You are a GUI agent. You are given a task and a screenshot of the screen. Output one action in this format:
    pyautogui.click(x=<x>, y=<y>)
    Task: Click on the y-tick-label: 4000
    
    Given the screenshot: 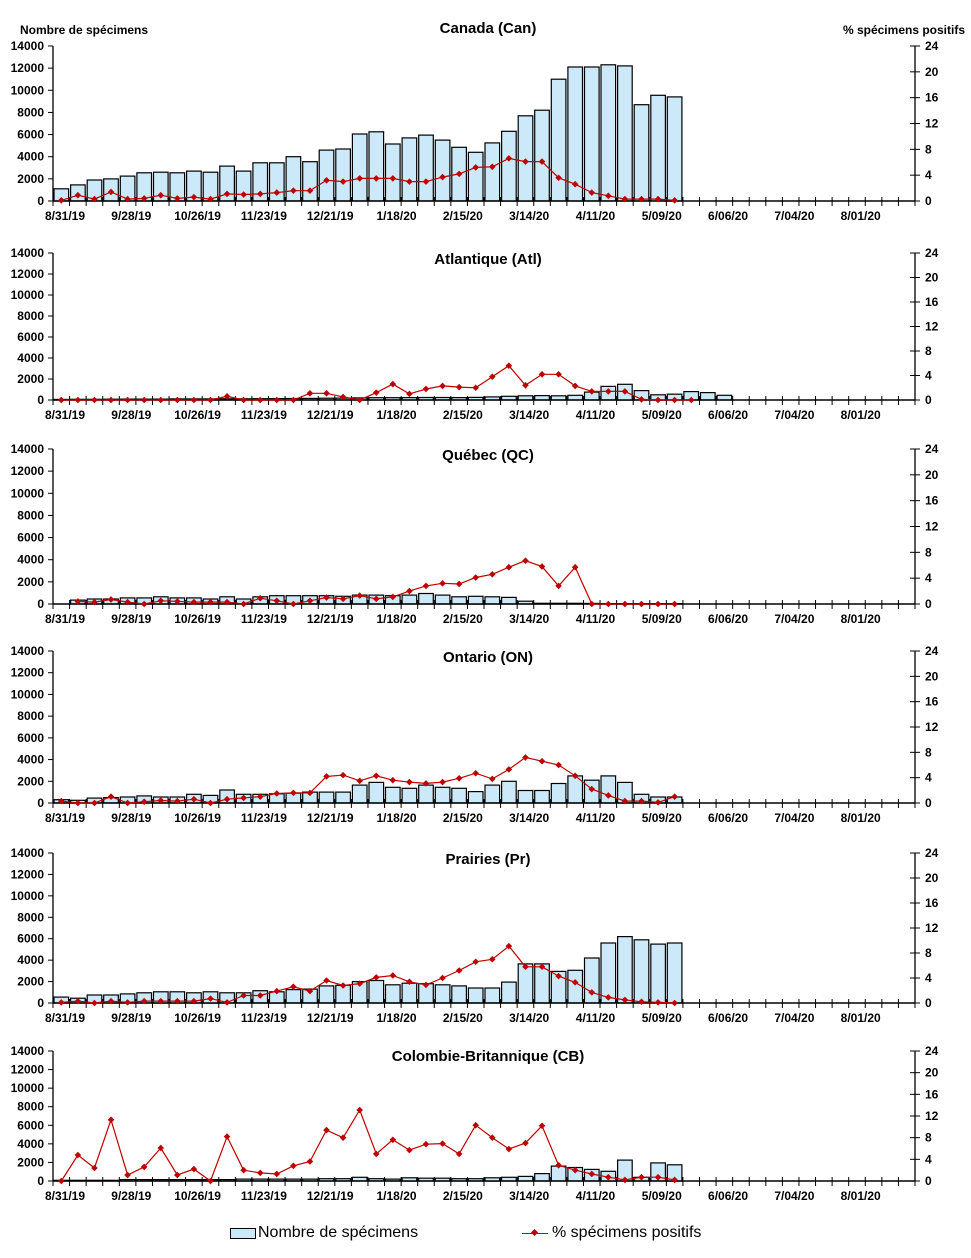 What is the action you would take?
    pyautogui.click(x=30, y=157)
    